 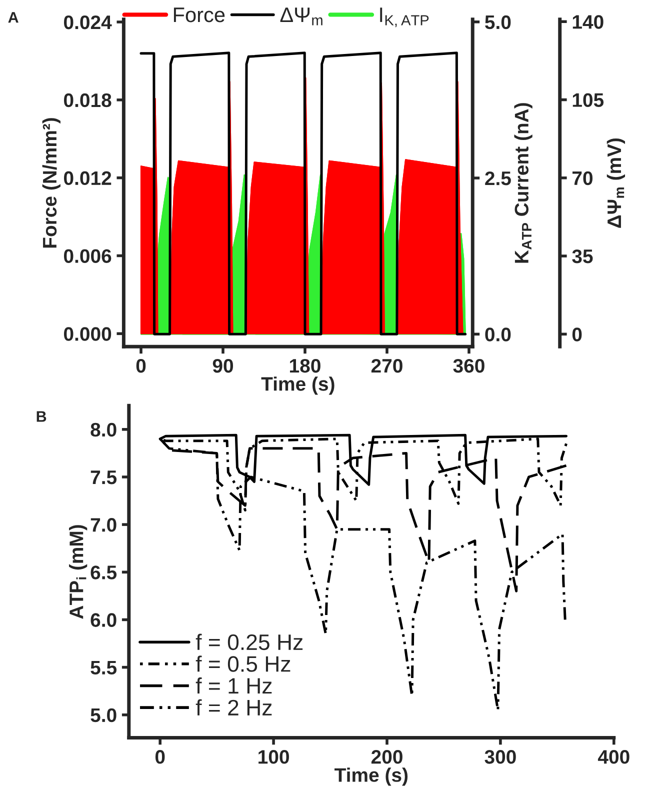 I want to click on y-tick-label: 0.000, so click(x=88, y=334).